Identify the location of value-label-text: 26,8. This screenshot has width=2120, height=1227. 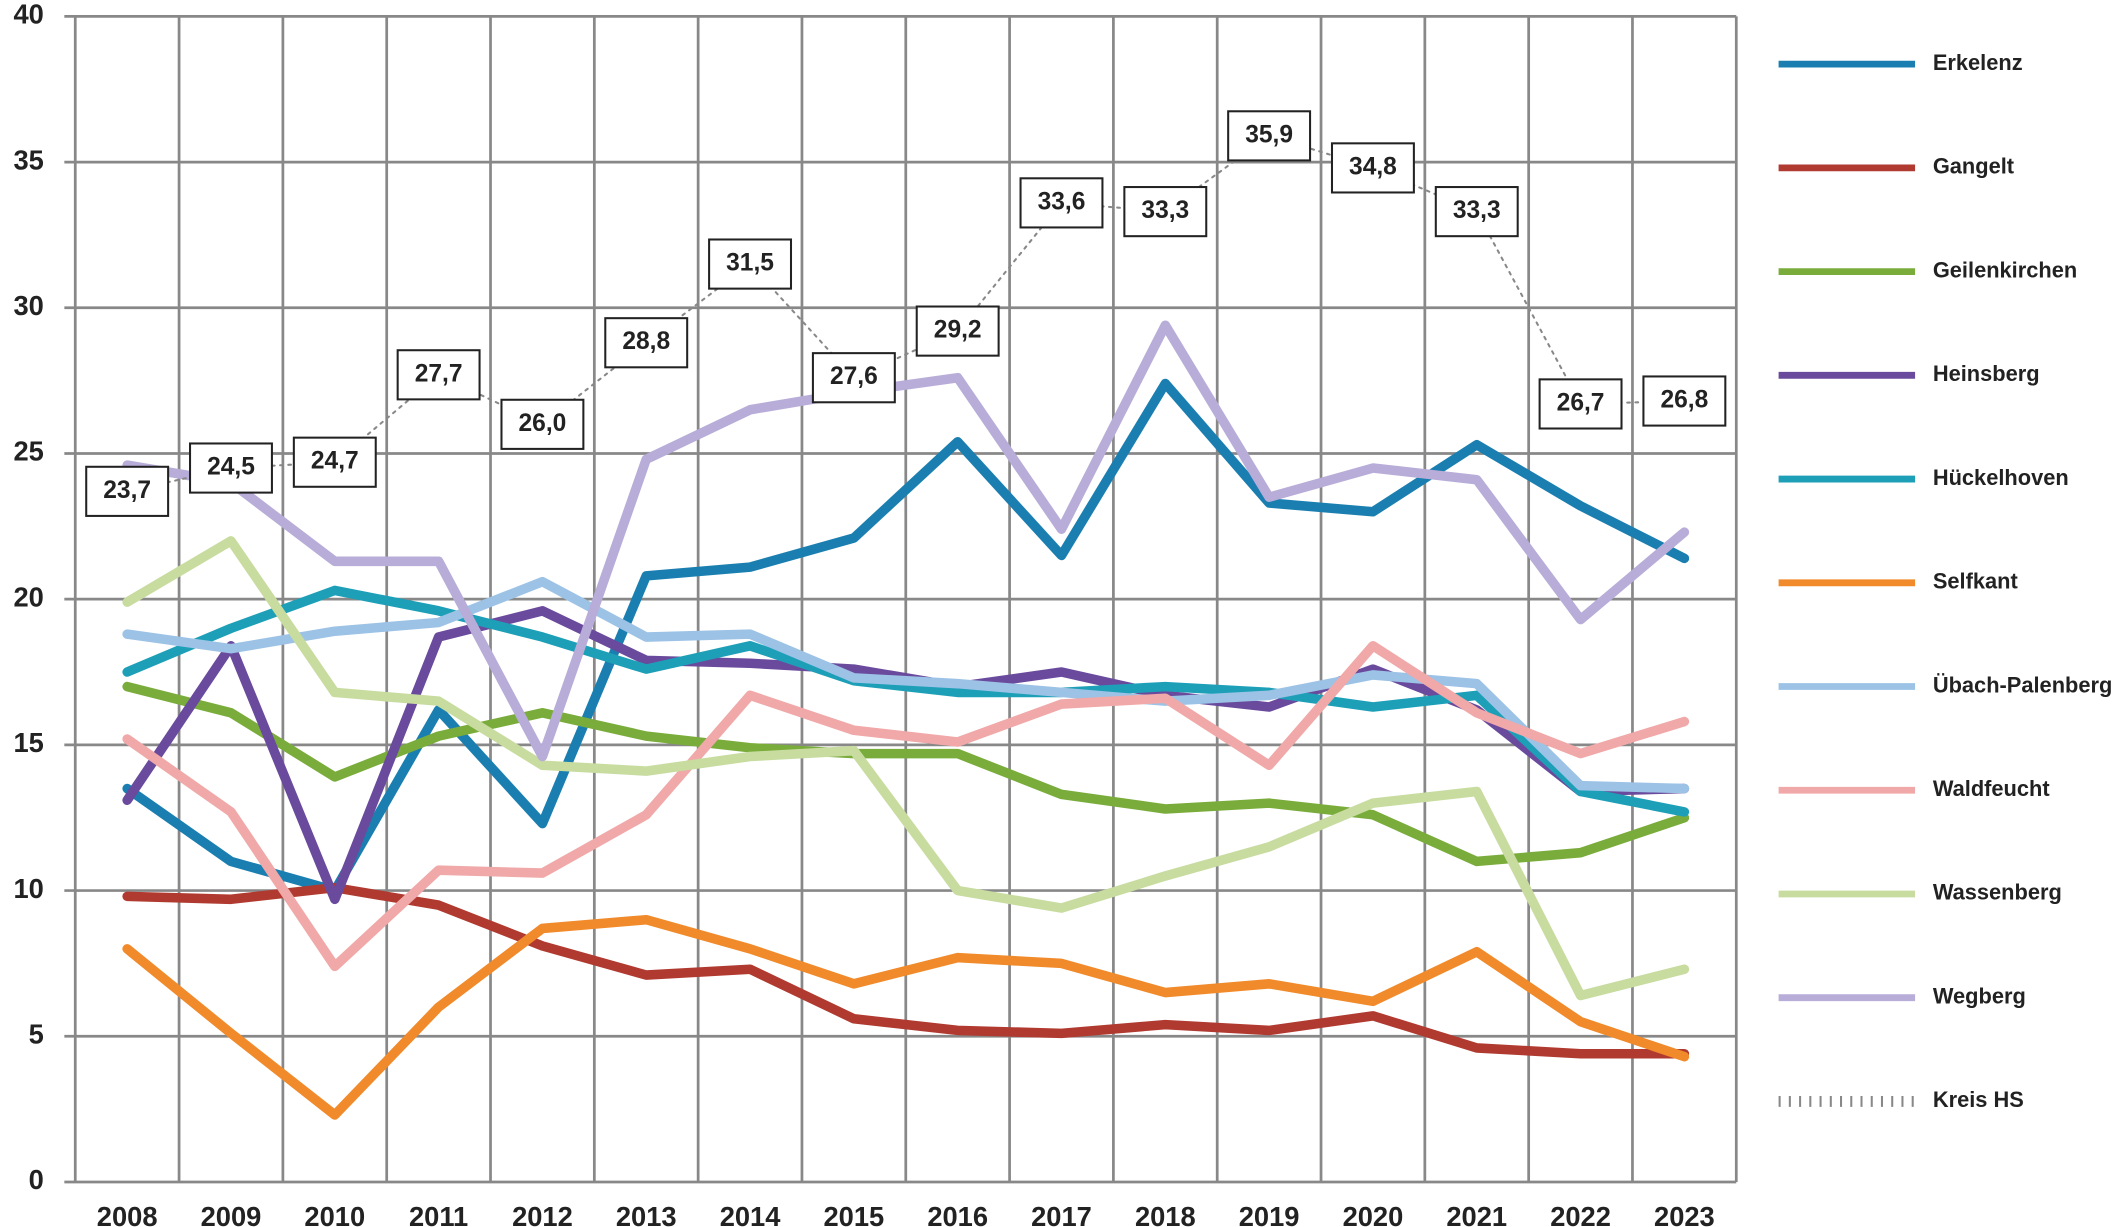
(1684, 400).